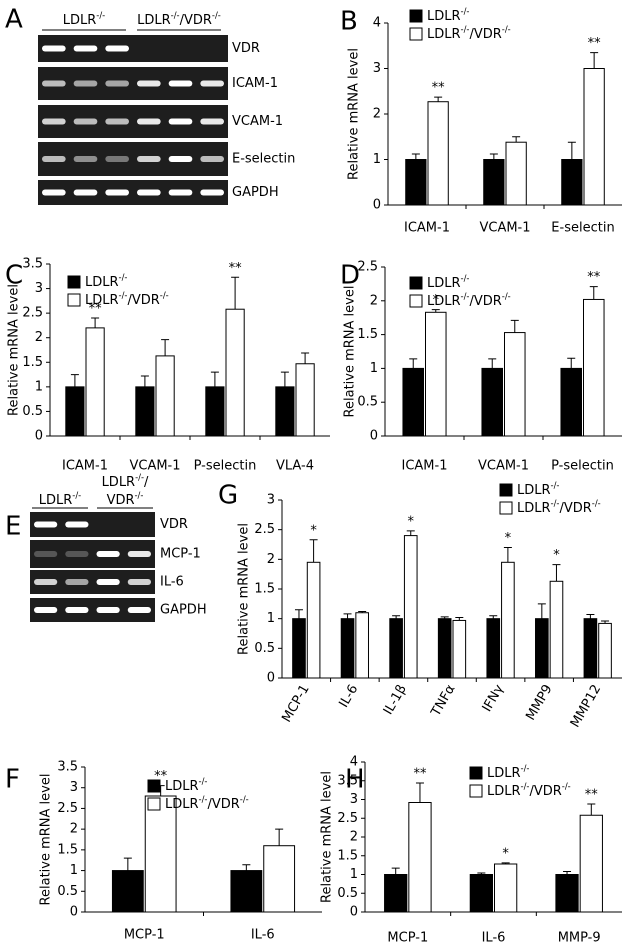 The width and height of the screenshot is (633, 946). Describe the element at coordinates (579, 938) in the screenshot. I see `x-tick-label: MMP-9` at that location.